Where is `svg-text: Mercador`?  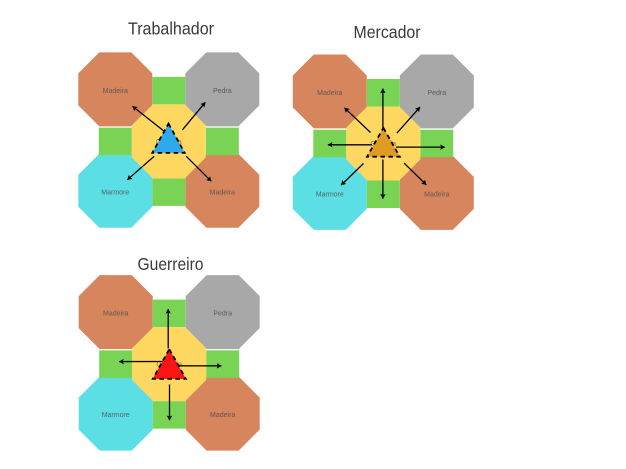
svg-text: Mercador is located at coordinates (387, 32).